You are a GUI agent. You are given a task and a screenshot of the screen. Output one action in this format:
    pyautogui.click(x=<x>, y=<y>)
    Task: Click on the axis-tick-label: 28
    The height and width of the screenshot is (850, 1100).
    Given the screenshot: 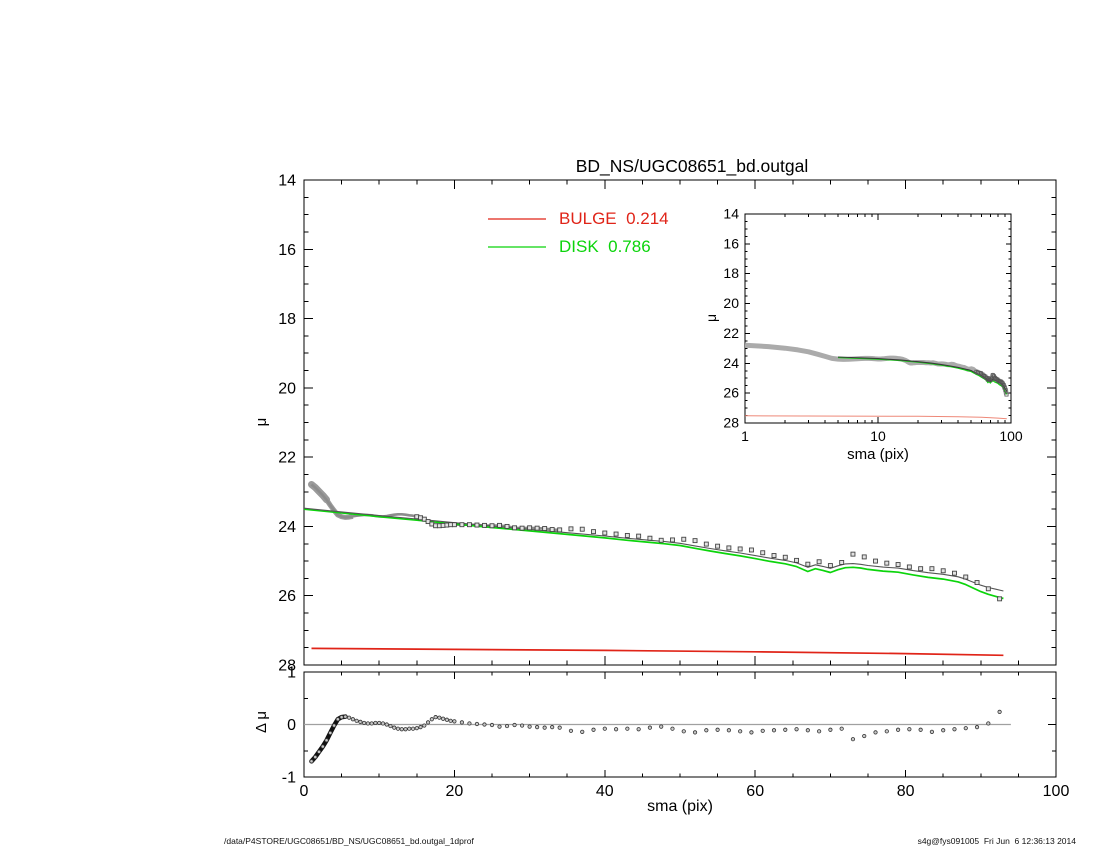 What is the action you would take?
    pyautogui.click(x=287, y=666)
    